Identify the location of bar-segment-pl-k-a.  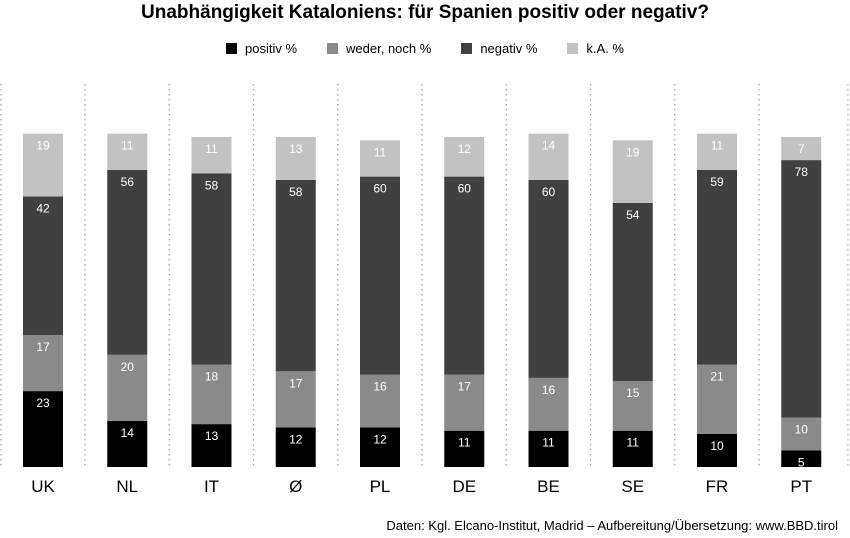
(380, 158).